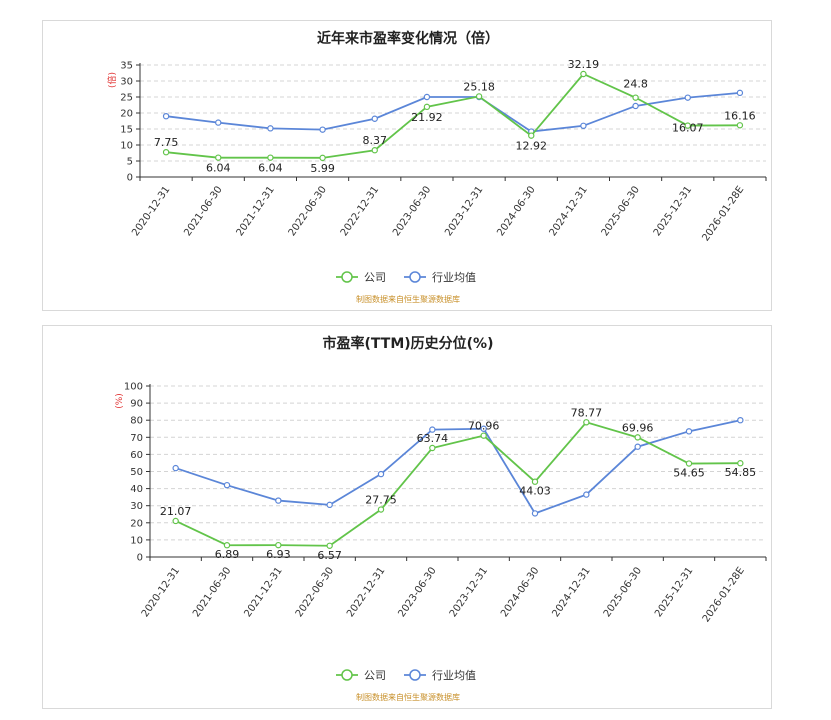  What do you see at coordinates (360, 211) in the screenshot?
I see `x-tick-label: 2022-12-31` at bounding box center [360, 211].